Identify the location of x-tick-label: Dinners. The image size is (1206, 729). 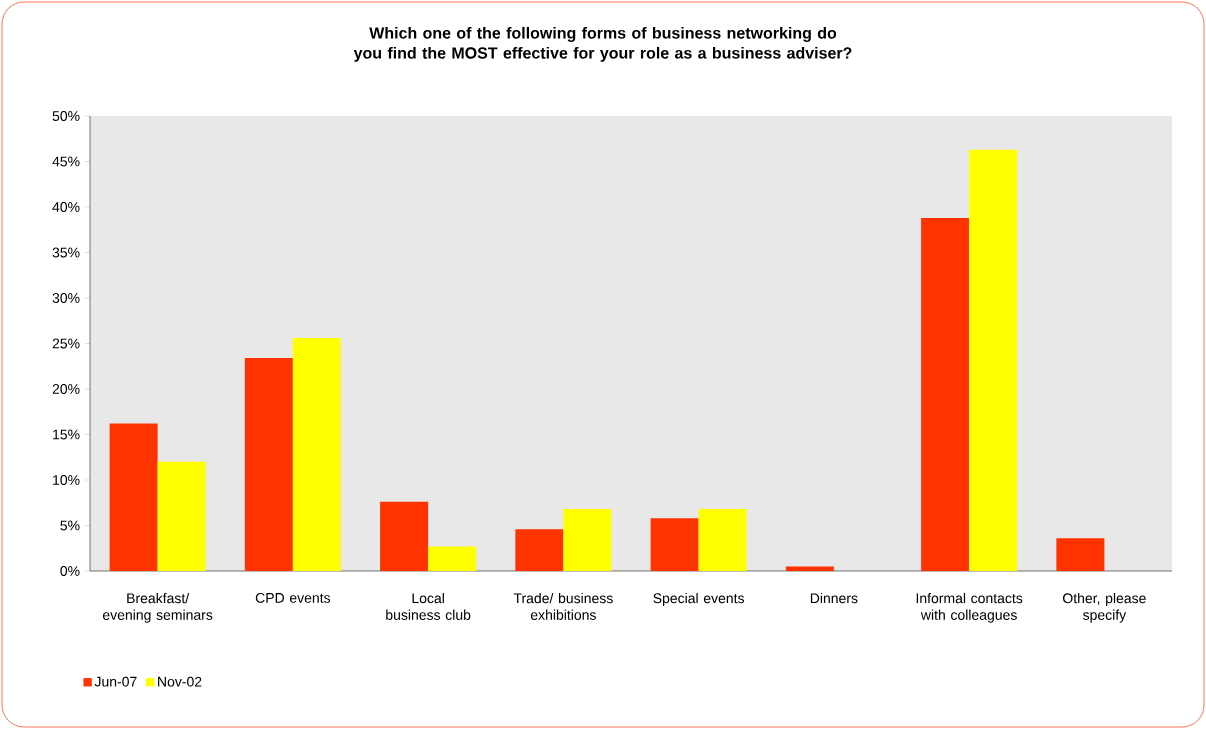
(834, 598).